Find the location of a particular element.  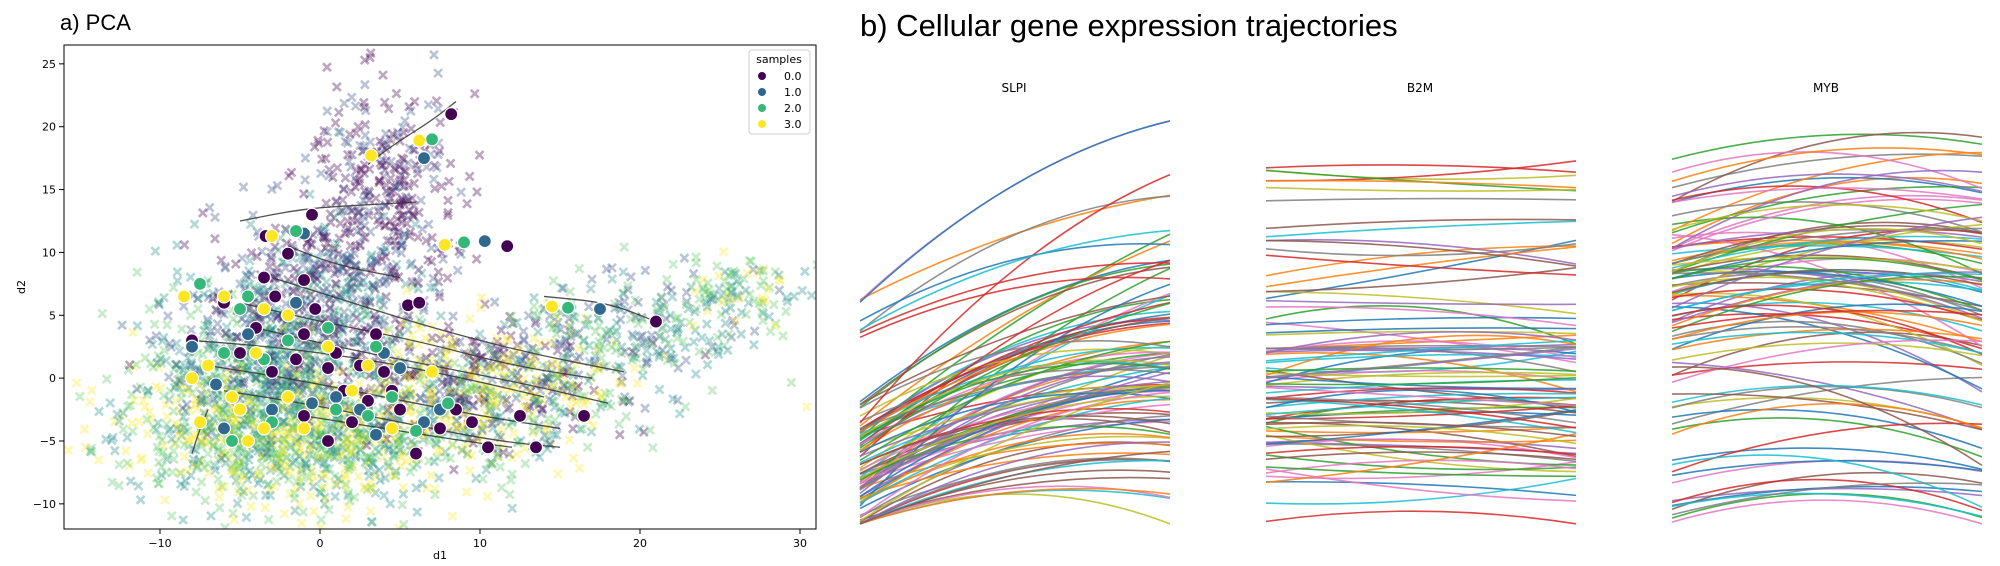

y-tick-label: 5 is located at coordinates (52, 315).